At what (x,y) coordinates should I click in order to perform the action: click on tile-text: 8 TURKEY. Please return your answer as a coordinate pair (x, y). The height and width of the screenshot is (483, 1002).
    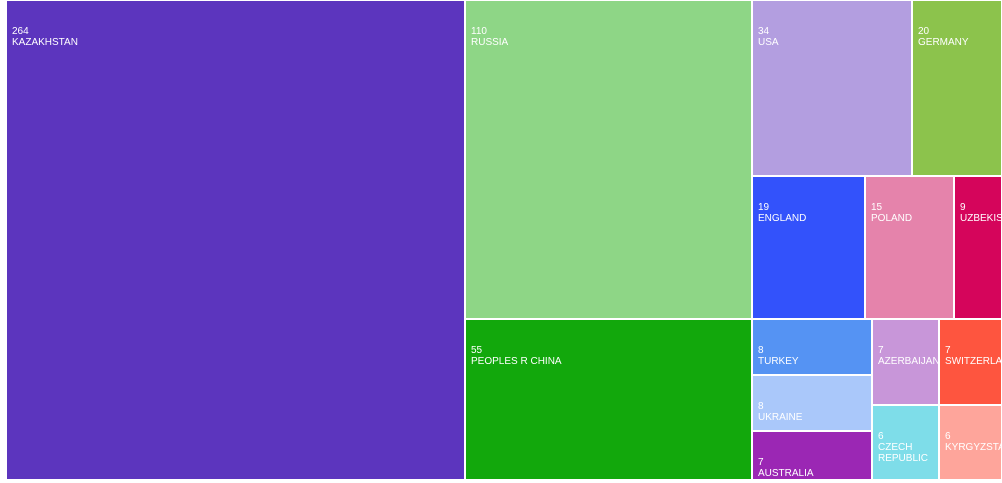
    Looking at the image, I should click on (778, 356).